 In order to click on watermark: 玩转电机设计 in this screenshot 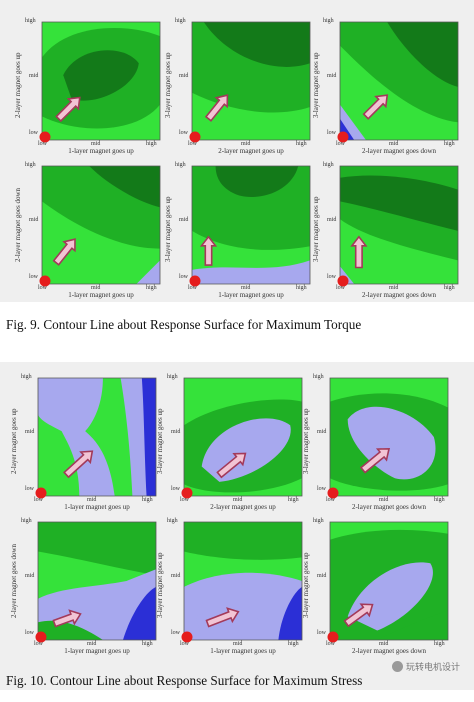, I will do `click(425, 666)`.